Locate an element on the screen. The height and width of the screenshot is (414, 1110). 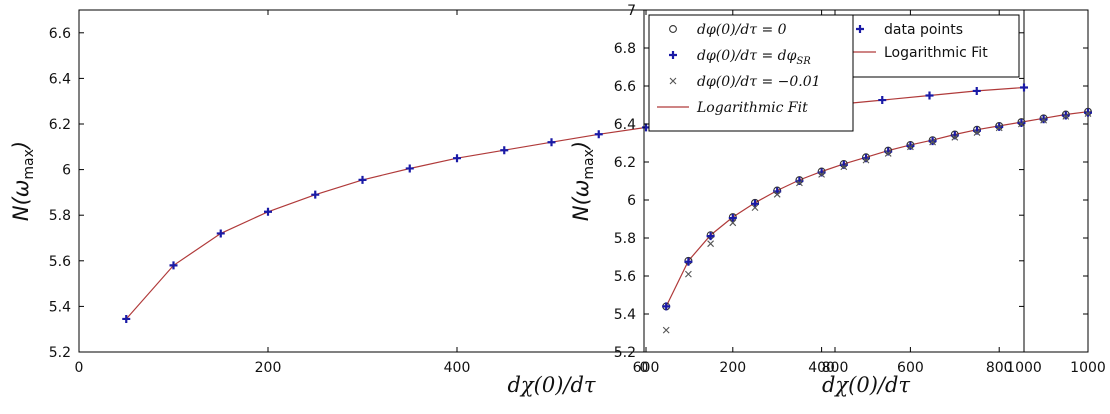
y-axis-label-sub: max is located at coordinates (29, 164).